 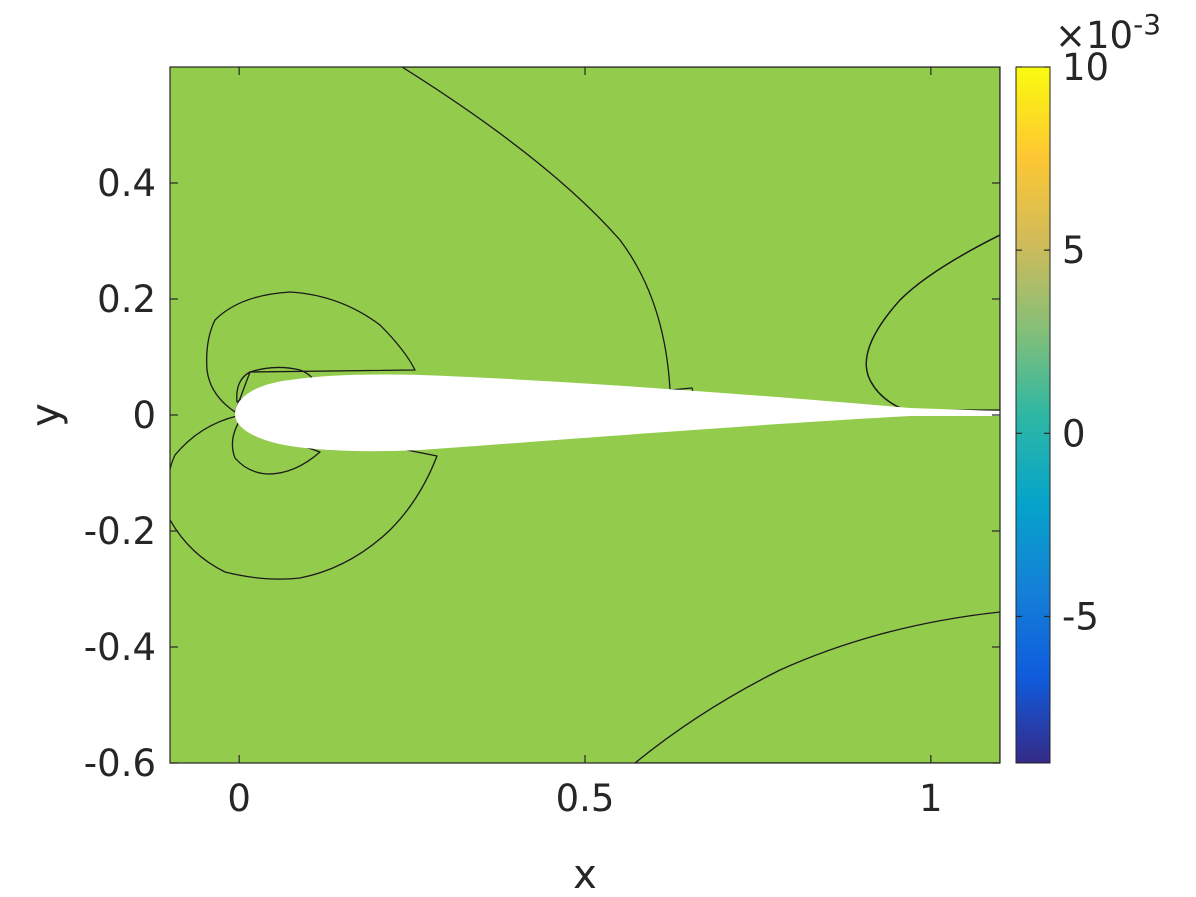 I want to click on x-tick-label: 0, so click(x=239, y=798).